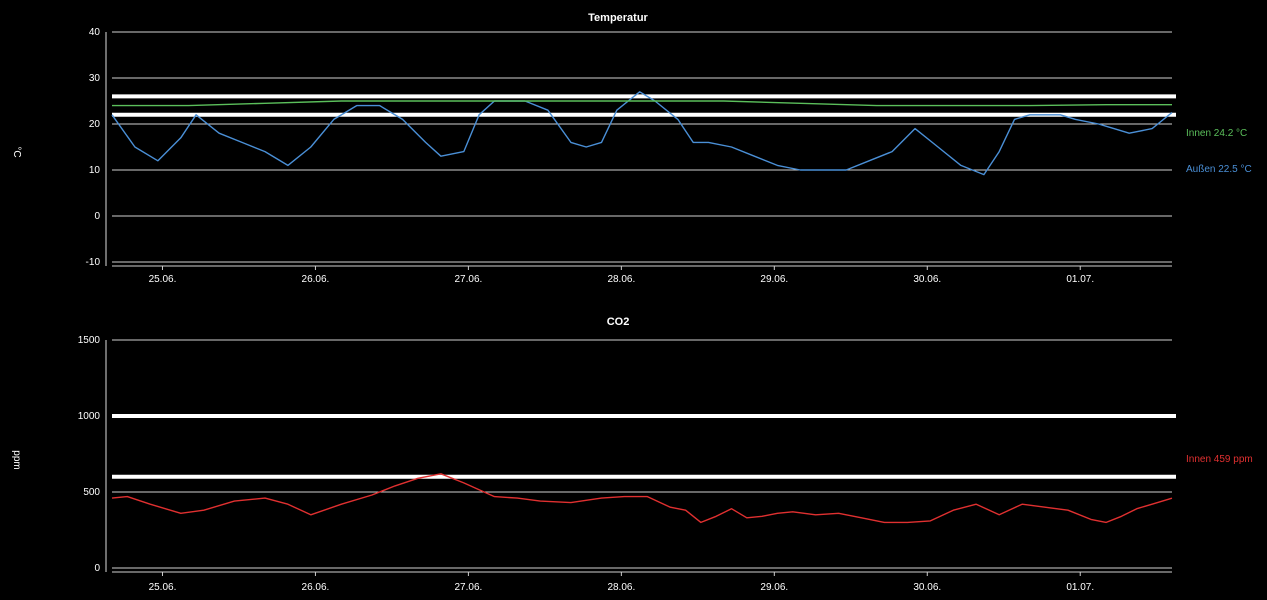  Describe the element at coordinates (95, 170) in the screenshot. I see `temperature-y-tick-label: 10` at that location.